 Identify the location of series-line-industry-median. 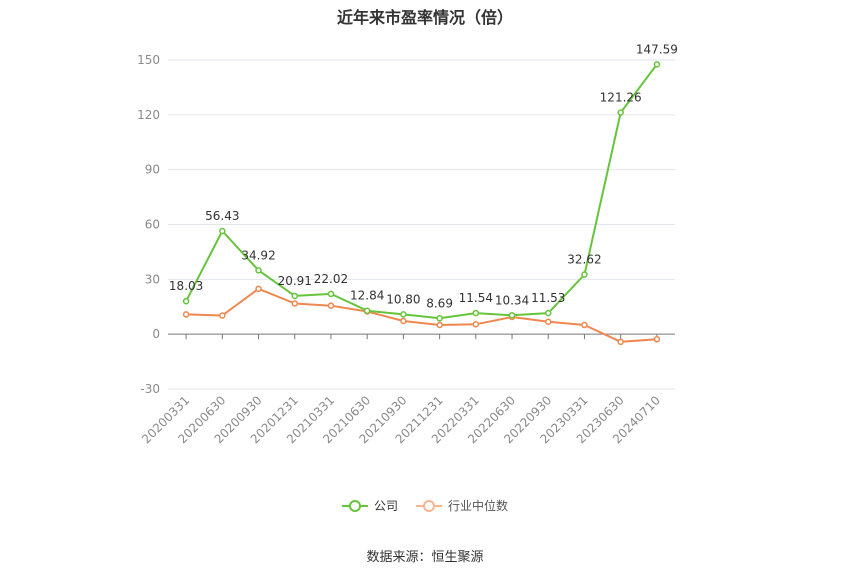
(421, 315).